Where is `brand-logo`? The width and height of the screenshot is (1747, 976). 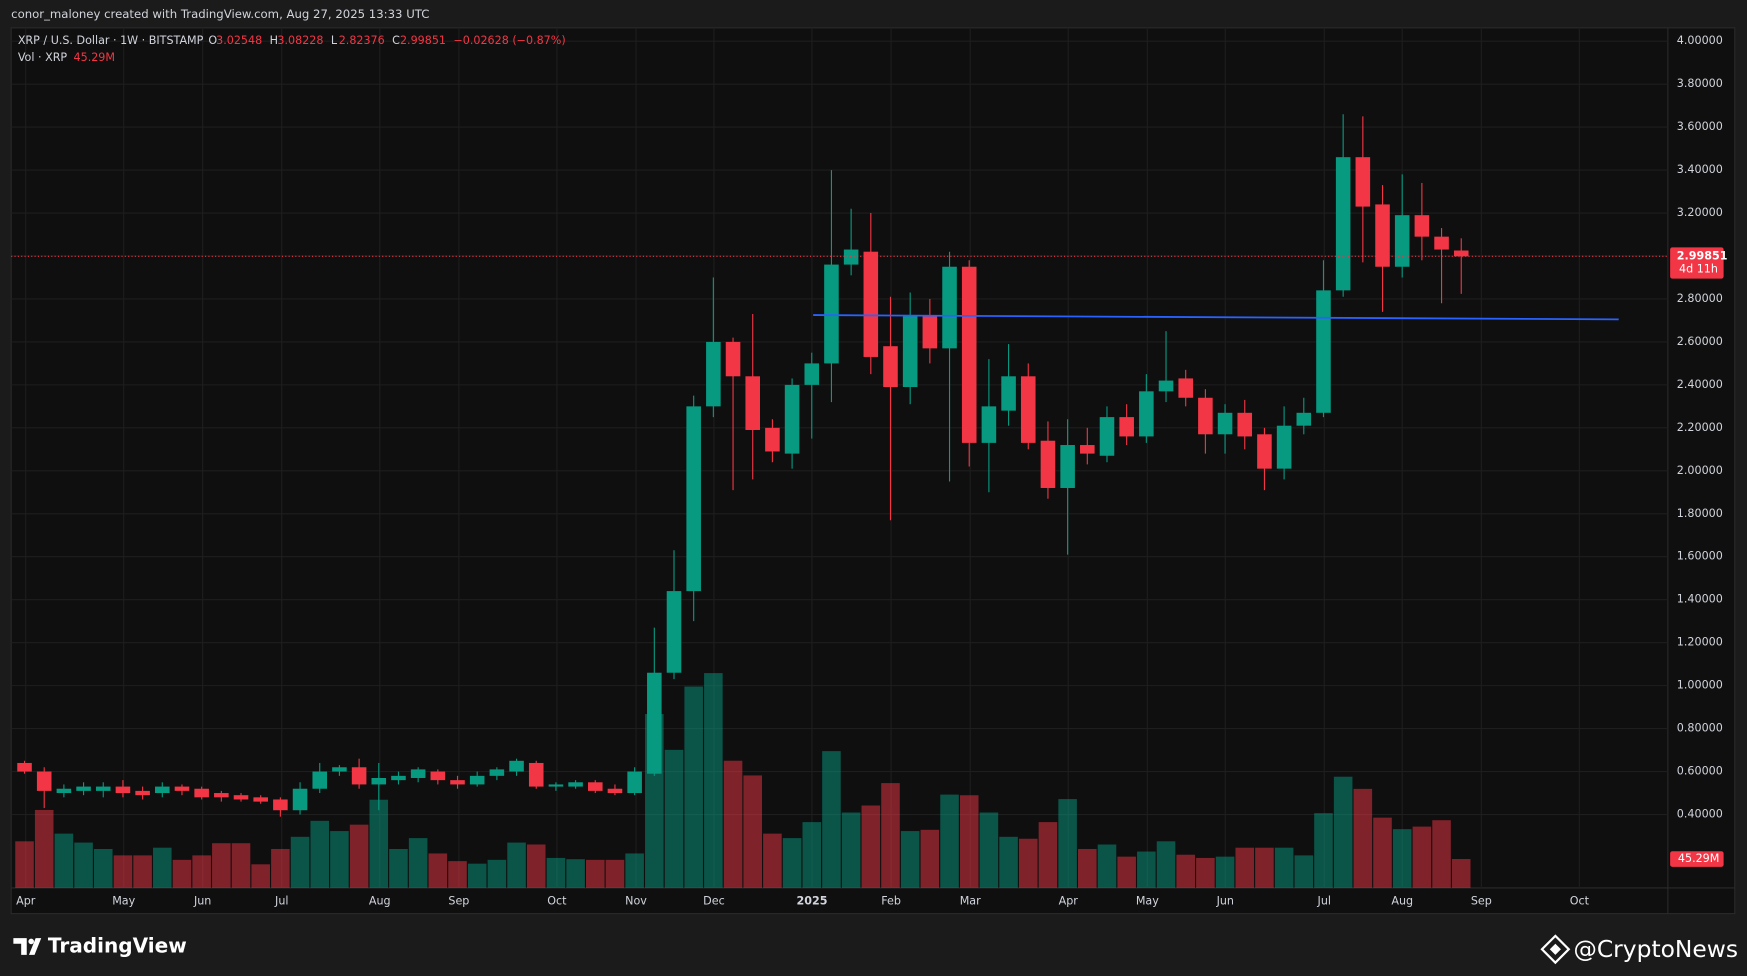
brand-logo is located at coordinates (27, 946).